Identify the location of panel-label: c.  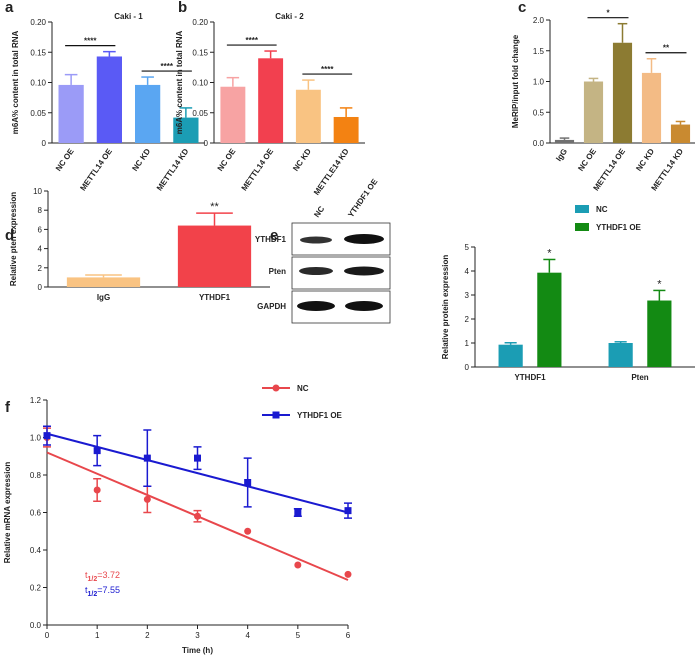
(522, 8).